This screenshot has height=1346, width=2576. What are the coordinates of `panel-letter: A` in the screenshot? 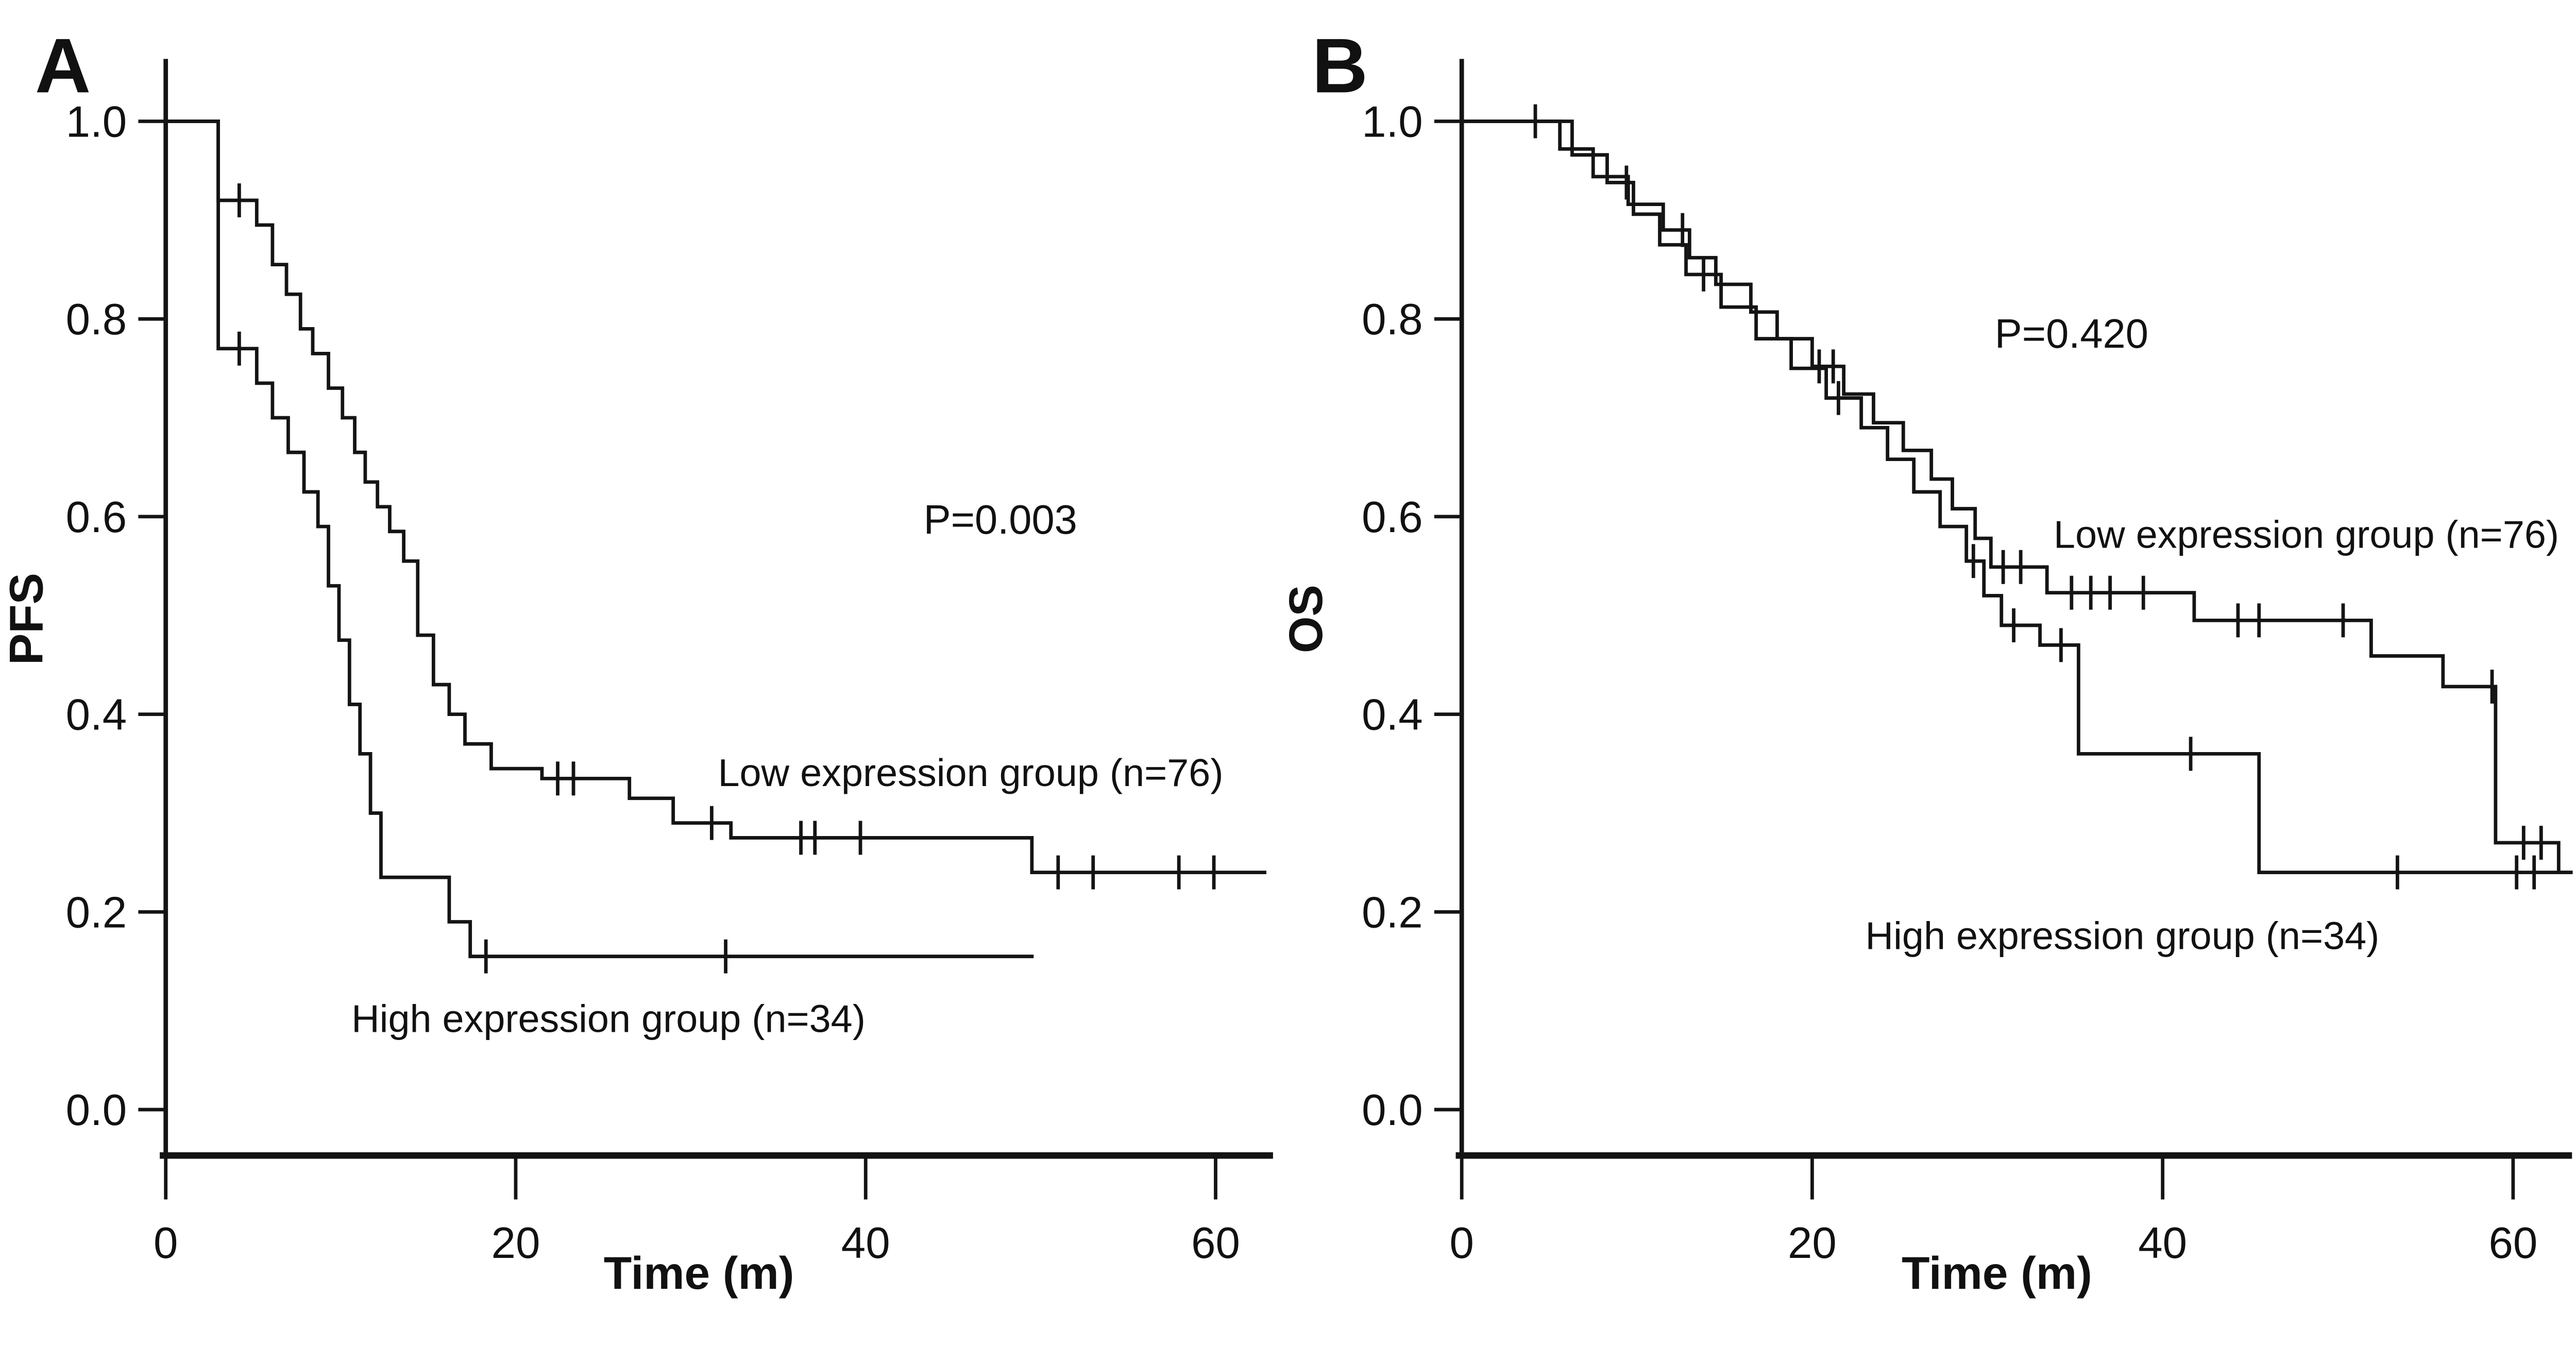 It's located at (63, 65).